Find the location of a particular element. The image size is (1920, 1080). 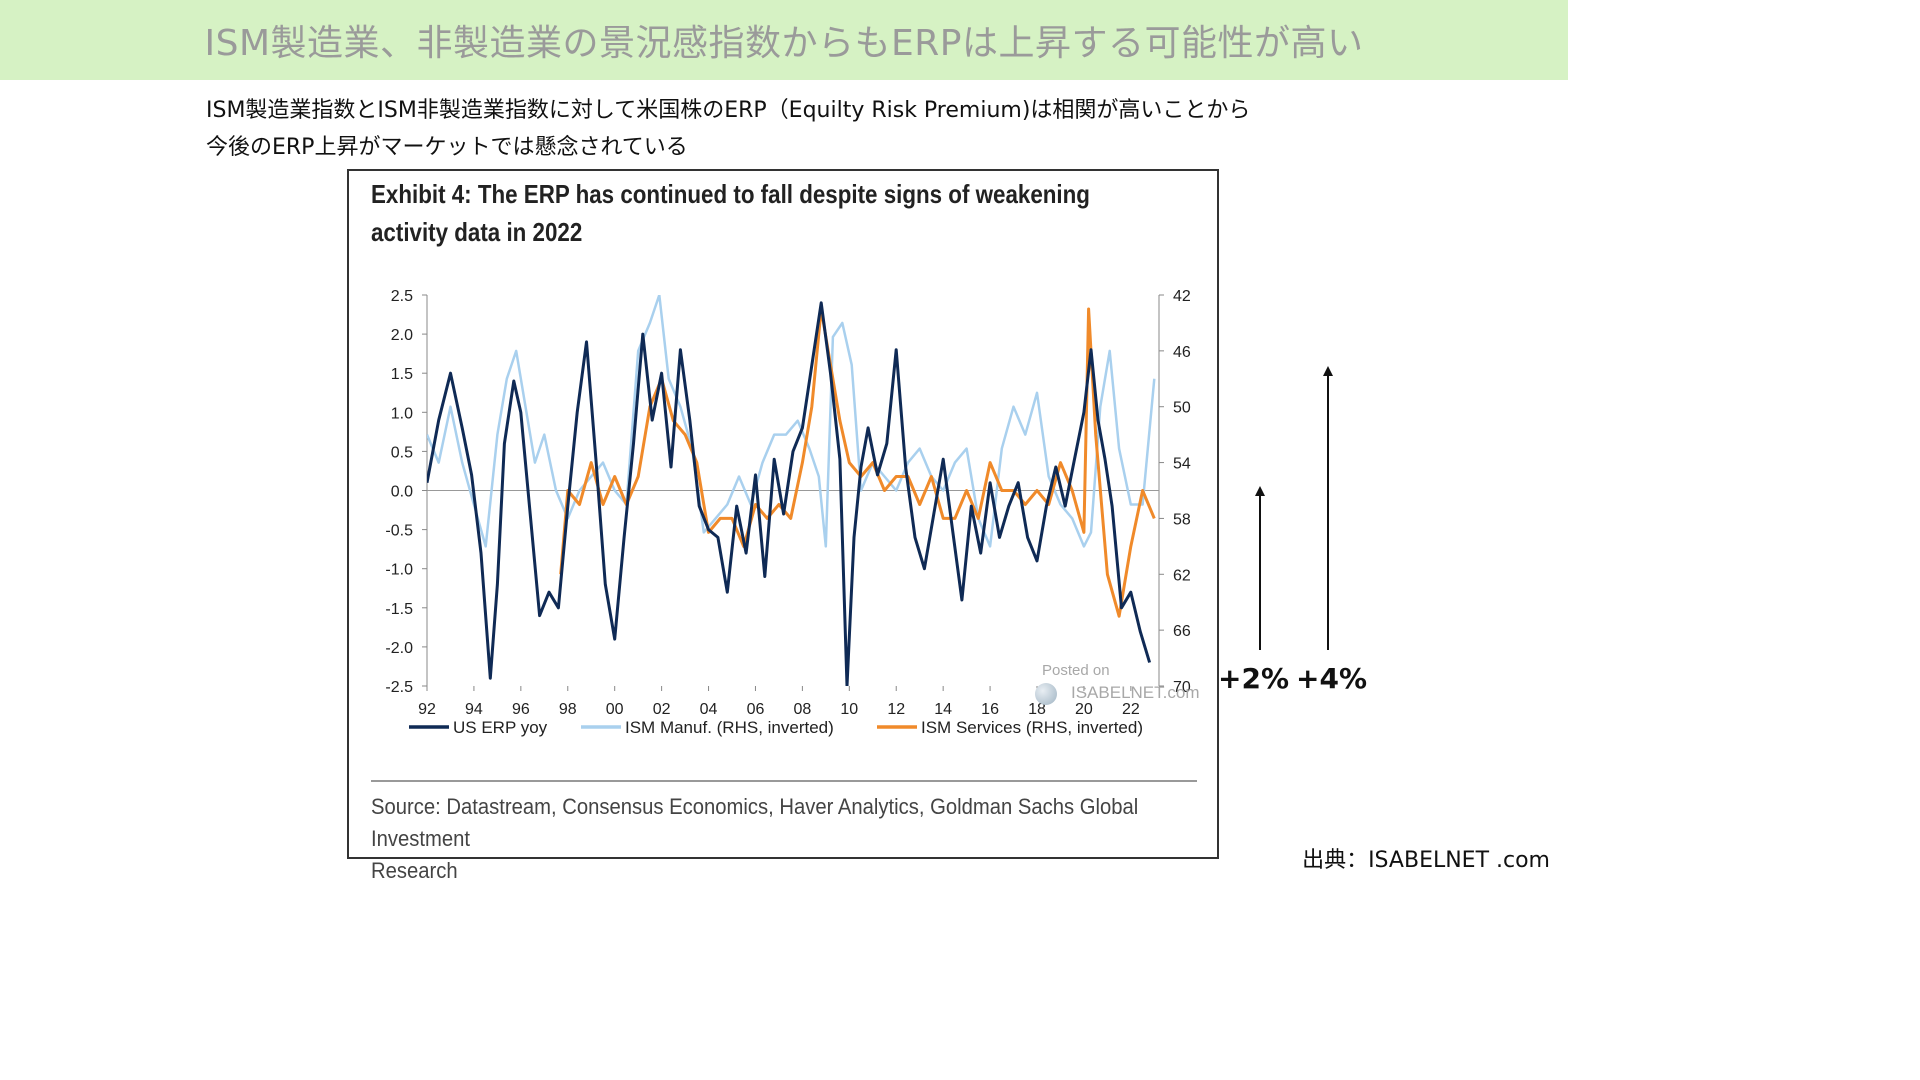

left-tick-label: 0.0 is located at coordinates (402, 492).